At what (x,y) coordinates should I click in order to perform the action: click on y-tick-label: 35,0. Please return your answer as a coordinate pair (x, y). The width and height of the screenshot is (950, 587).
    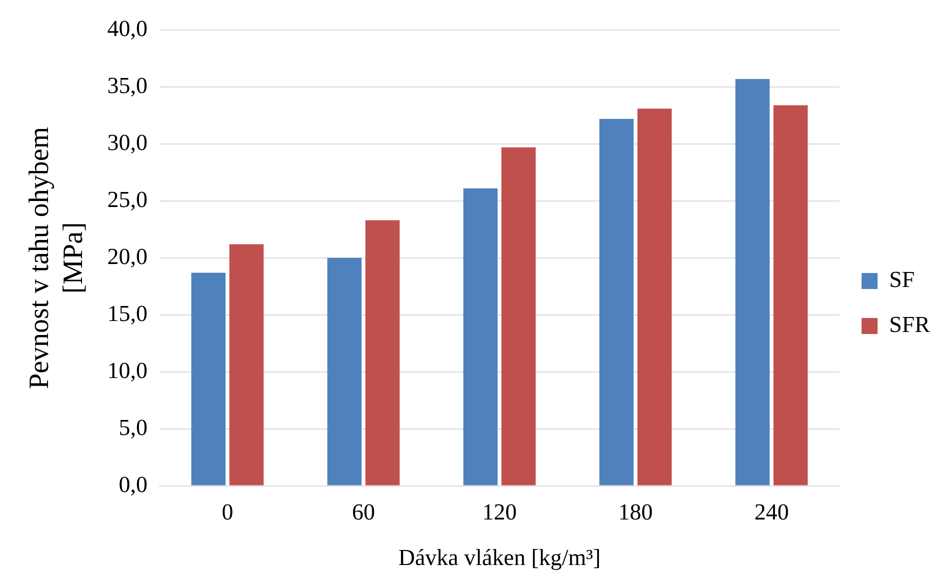
    Looking at the image, I should click on (127, 85).